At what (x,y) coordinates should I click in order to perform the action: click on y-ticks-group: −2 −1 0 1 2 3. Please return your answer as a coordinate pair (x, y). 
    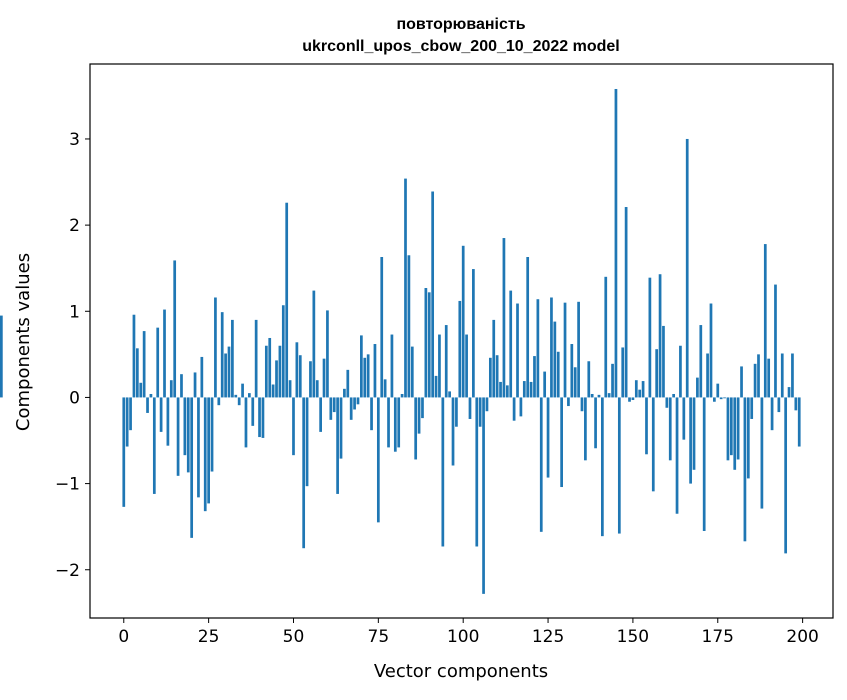
    Looking at the image, I should click on (72, 355).